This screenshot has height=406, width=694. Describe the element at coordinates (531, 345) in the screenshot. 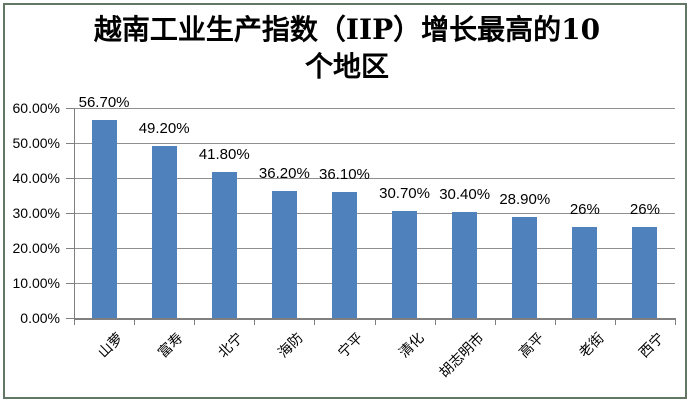

I see `x-axis-category-label: 高平` at that location.